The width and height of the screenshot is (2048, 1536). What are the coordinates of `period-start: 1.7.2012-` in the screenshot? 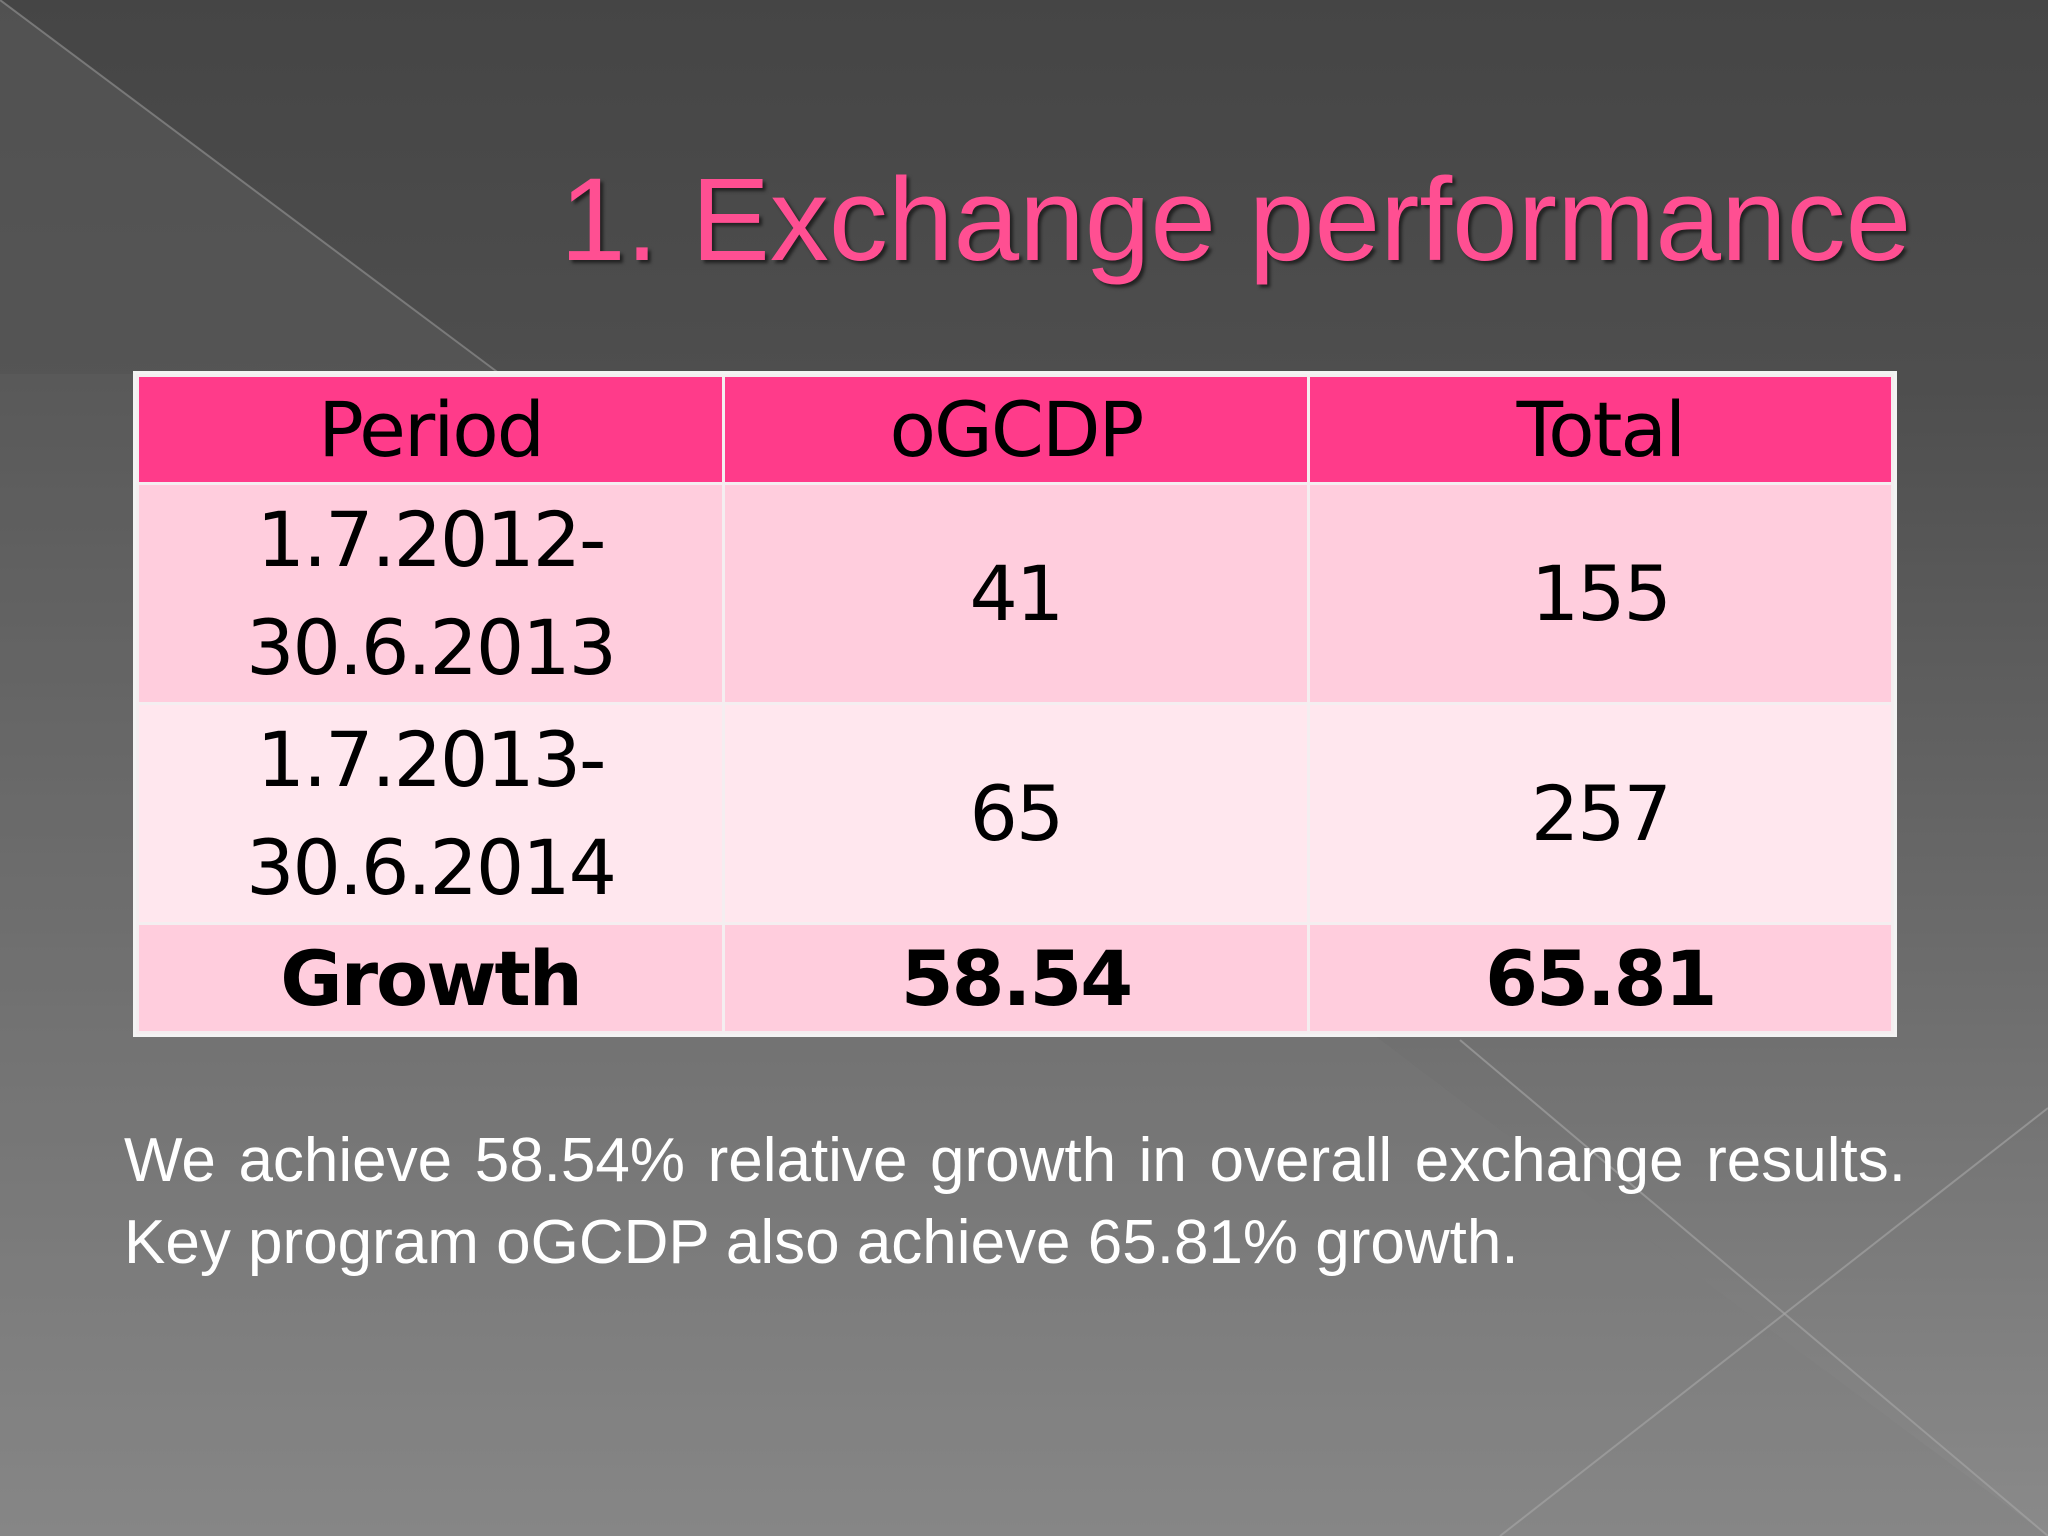 It's located at (431, 539).